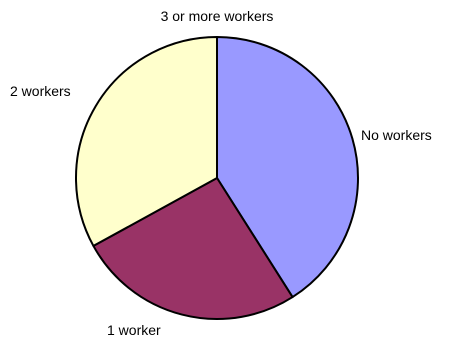 The height and width of the screenshot is (343, 452). What do you see at coordinates (217, 16) in the screenshot?
I see `slice-label-3-or-more-workers: 3 or more workers` at bounding box center [217, 16].